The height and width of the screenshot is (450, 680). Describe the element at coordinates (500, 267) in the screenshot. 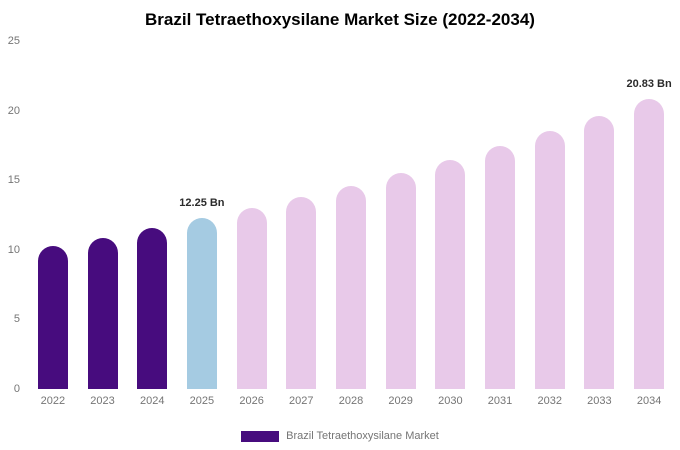

I see `bar-2031` at that location.